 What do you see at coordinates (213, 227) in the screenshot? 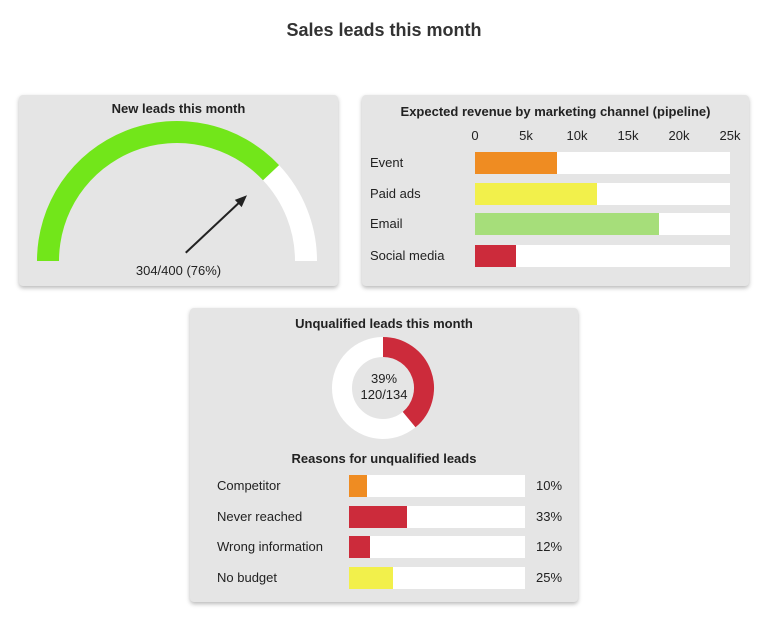
I see `gauge-needle` at bounding box center [213, 227].